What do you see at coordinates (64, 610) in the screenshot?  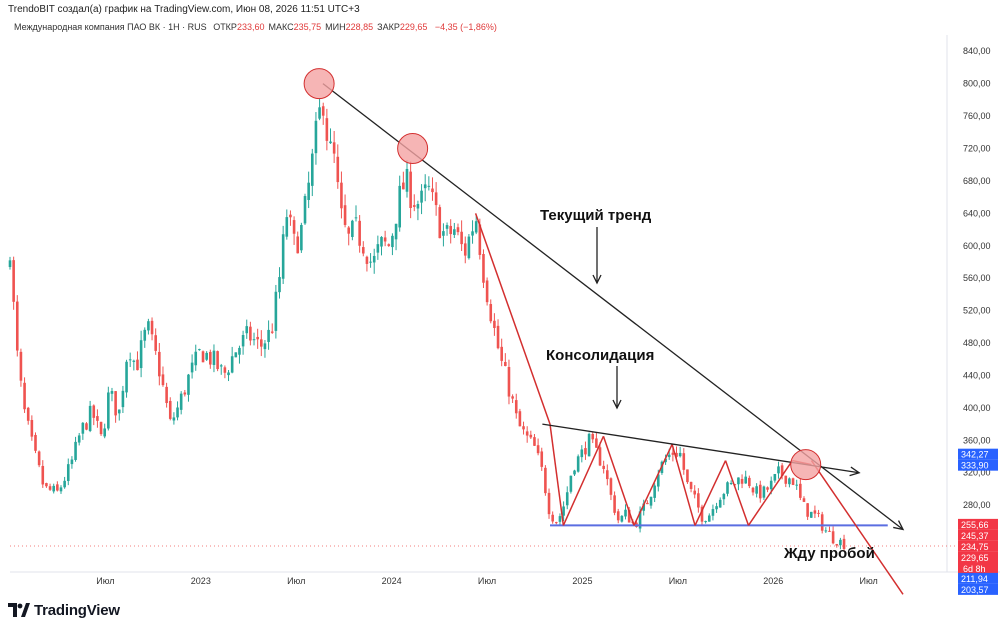 I see `tradingview-logo: TradingView` at bounding box center [64, 610].